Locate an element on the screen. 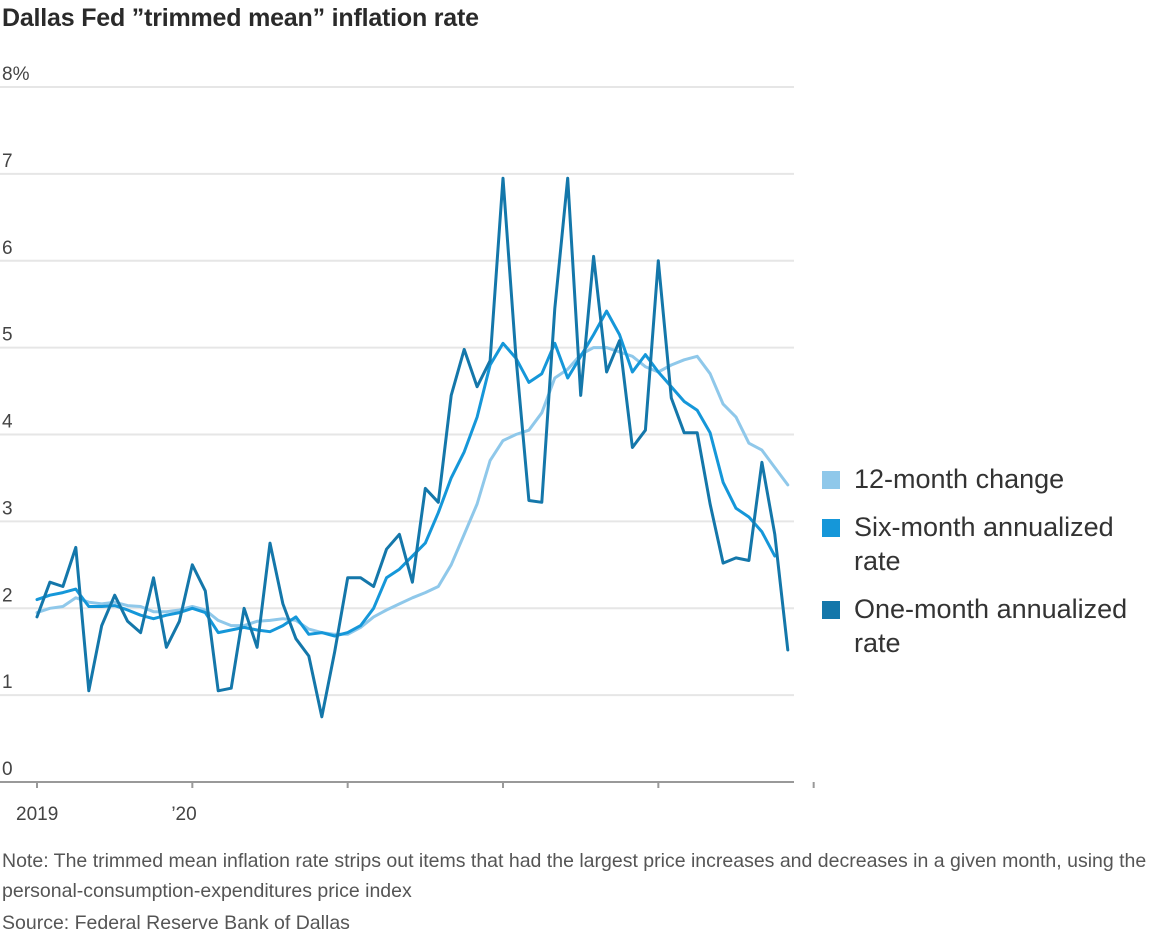  x-axis: 2019 ’20 is located at coordinates (407, 803).